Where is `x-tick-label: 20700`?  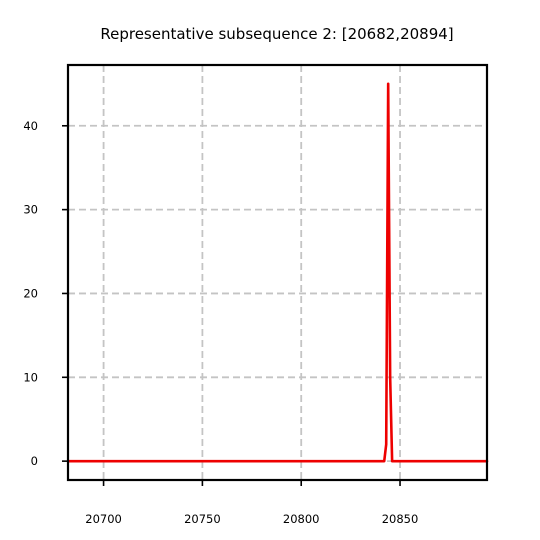
x-tick-label: 20700 is located at coordinates (103, 519).